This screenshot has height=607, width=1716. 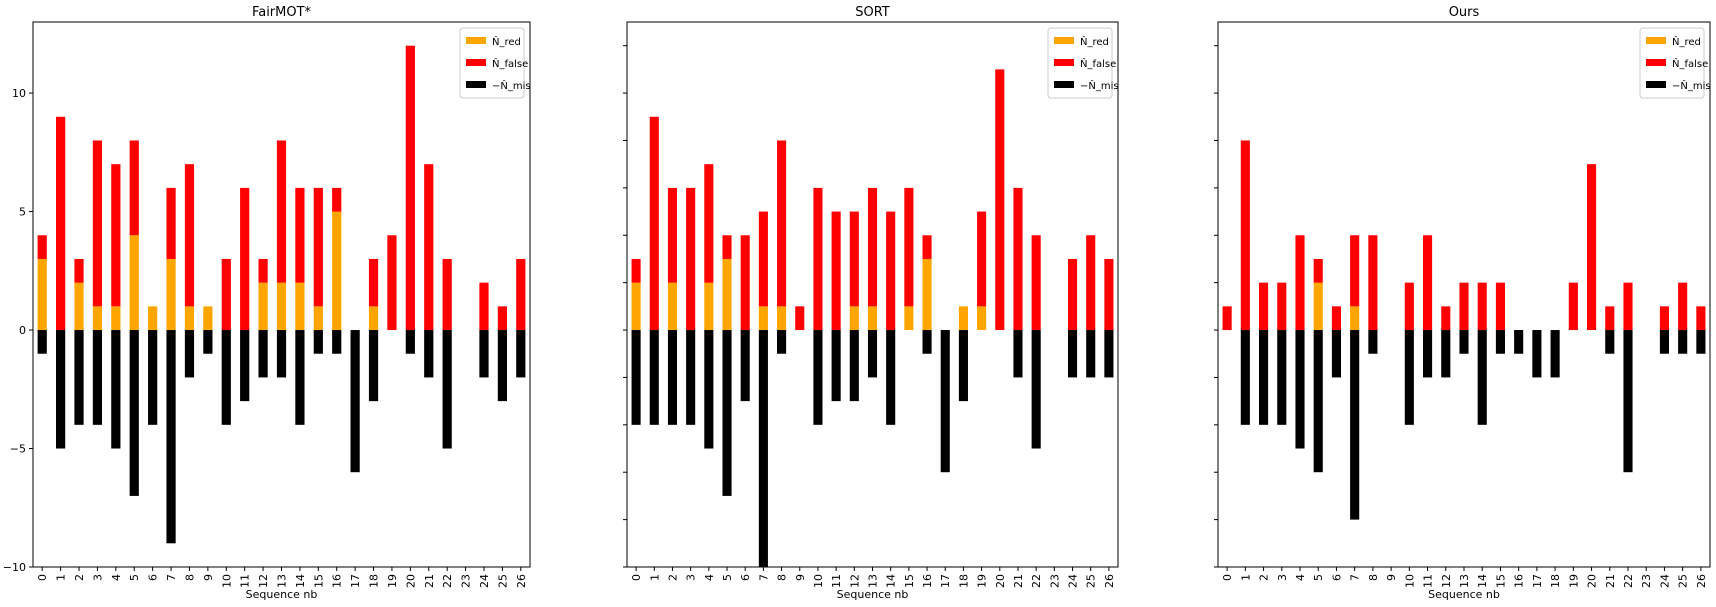 I want to click on x-tick-label: 13, so click(x=282, y=581).